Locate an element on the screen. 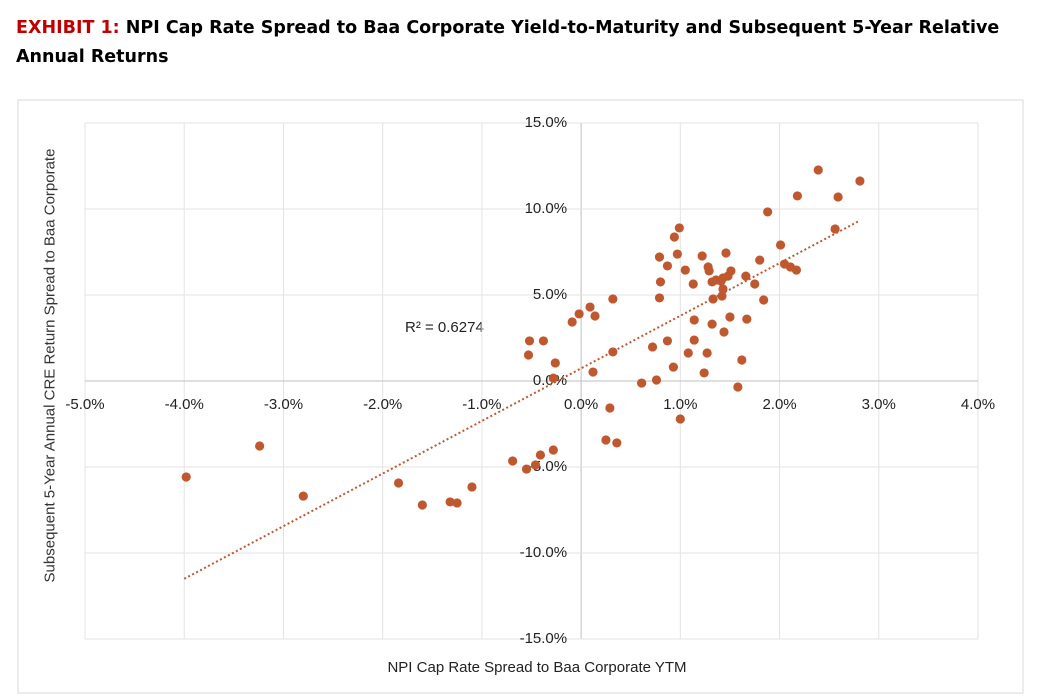 The width and height of the screenshot is (1037, 699). x-tick-label: 3.0% is located at coordinates (879, 404).